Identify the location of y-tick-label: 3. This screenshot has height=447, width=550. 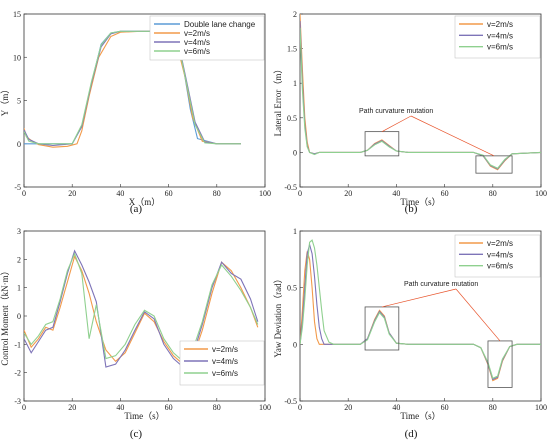
(19, 231).